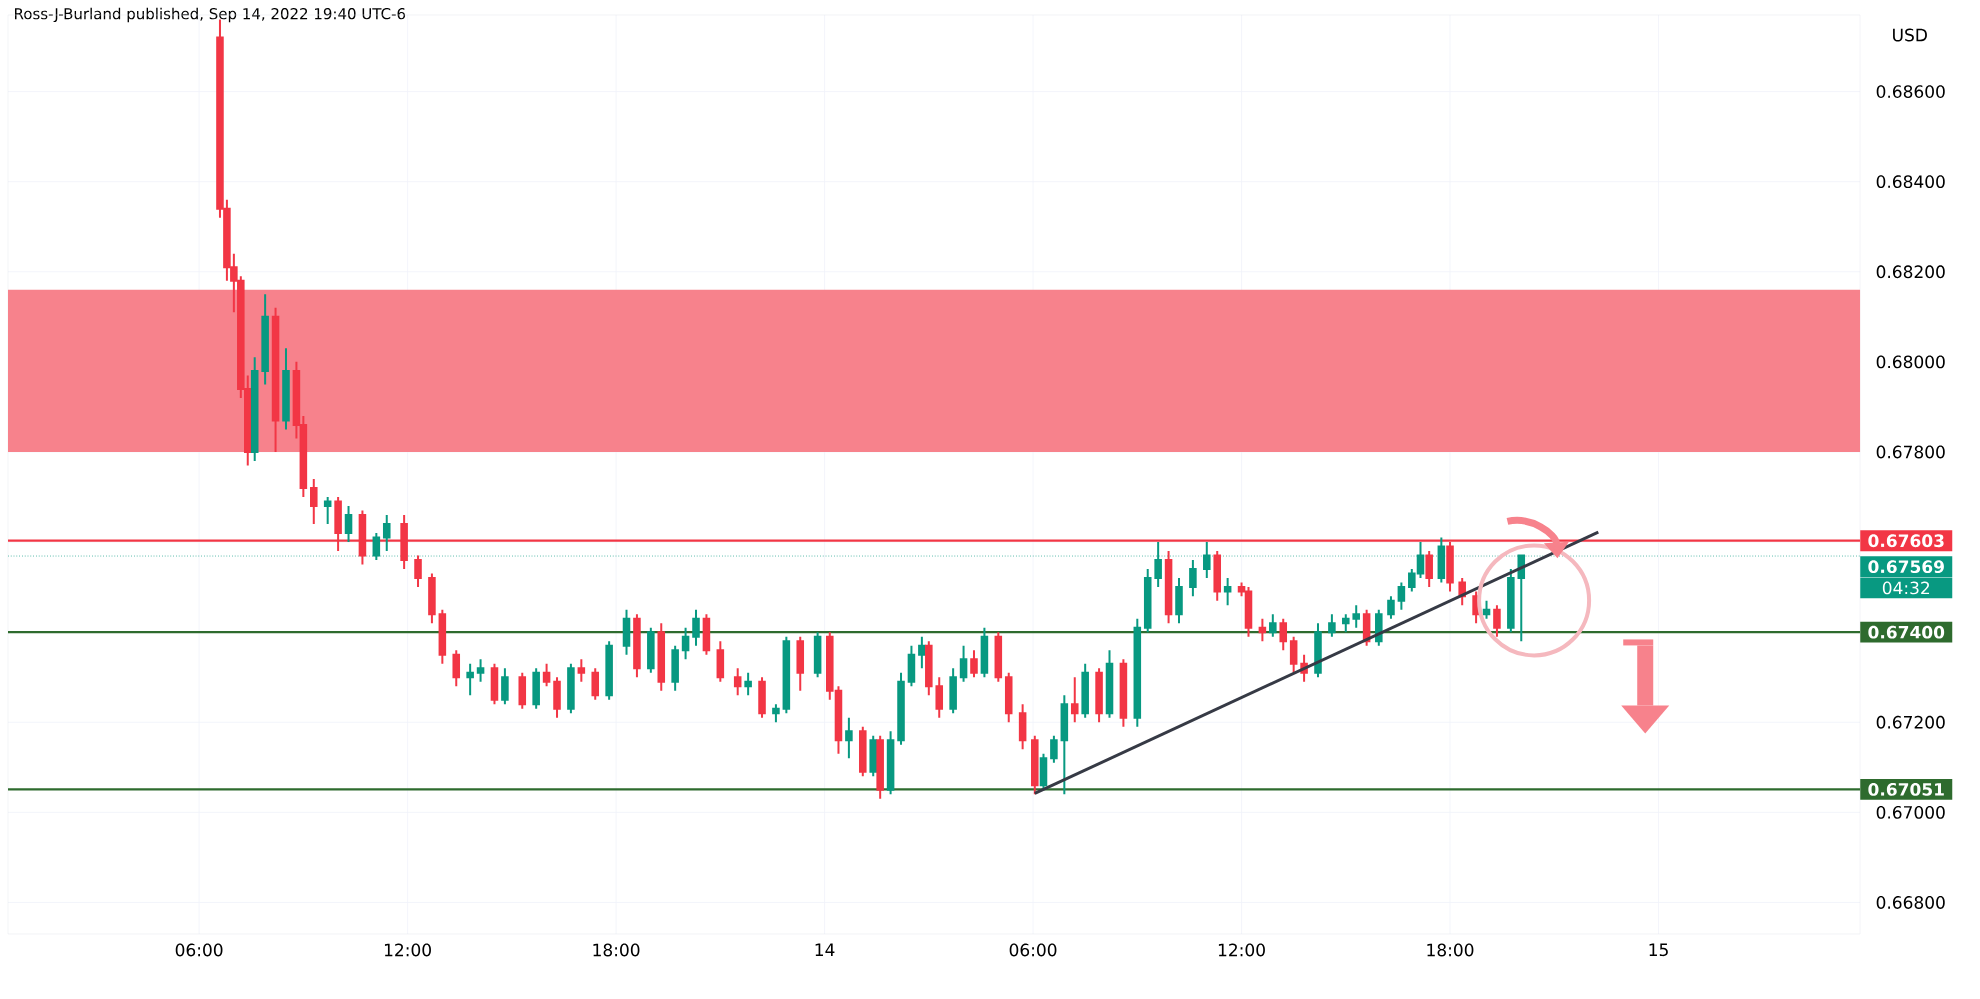 The height and width of the screenshot is (999, 1980). I want to click on y-tick-label: 0.68200, so click(1910, 272).